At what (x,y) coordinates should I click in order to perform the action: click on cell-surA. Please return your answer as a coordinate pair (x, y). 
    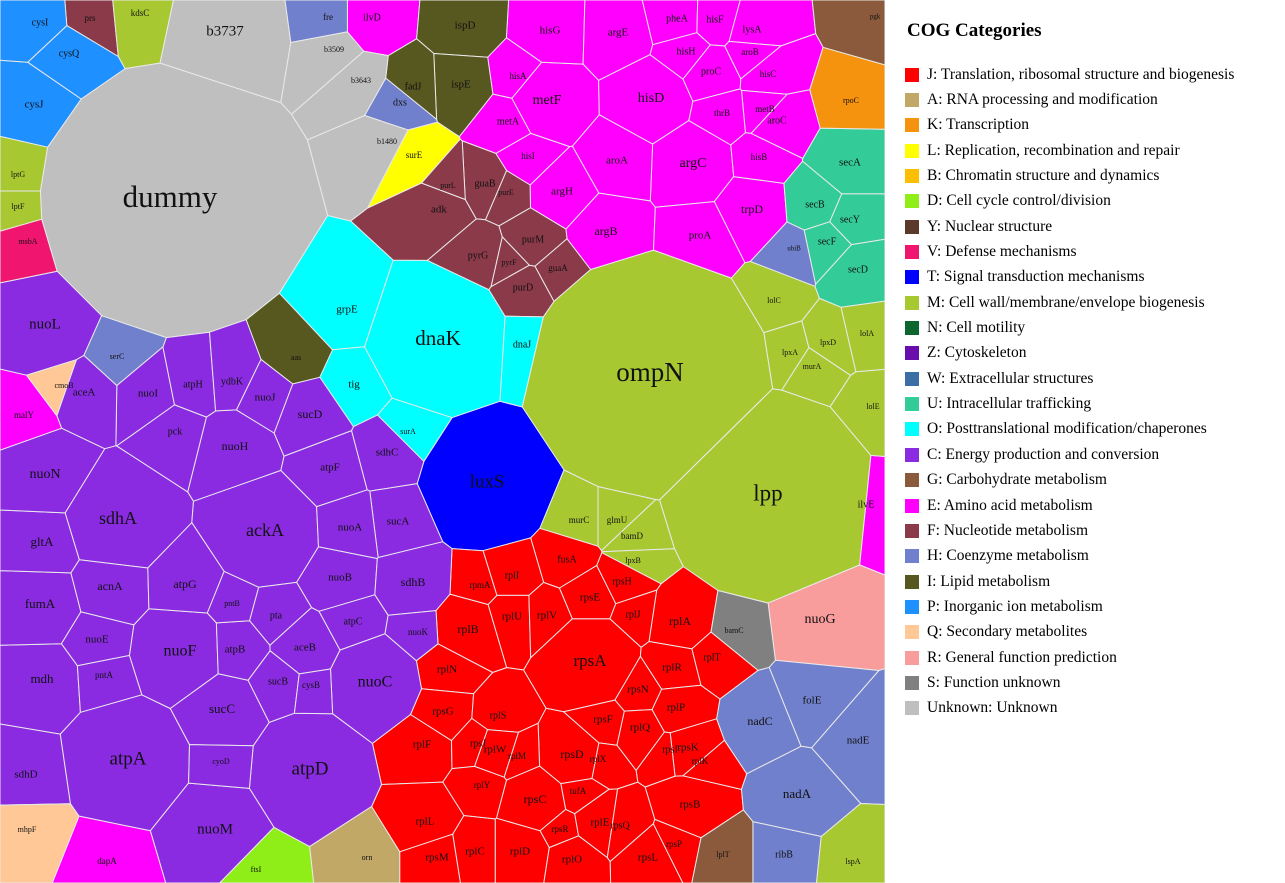
    Looking at the image, I should click on (415, 429).